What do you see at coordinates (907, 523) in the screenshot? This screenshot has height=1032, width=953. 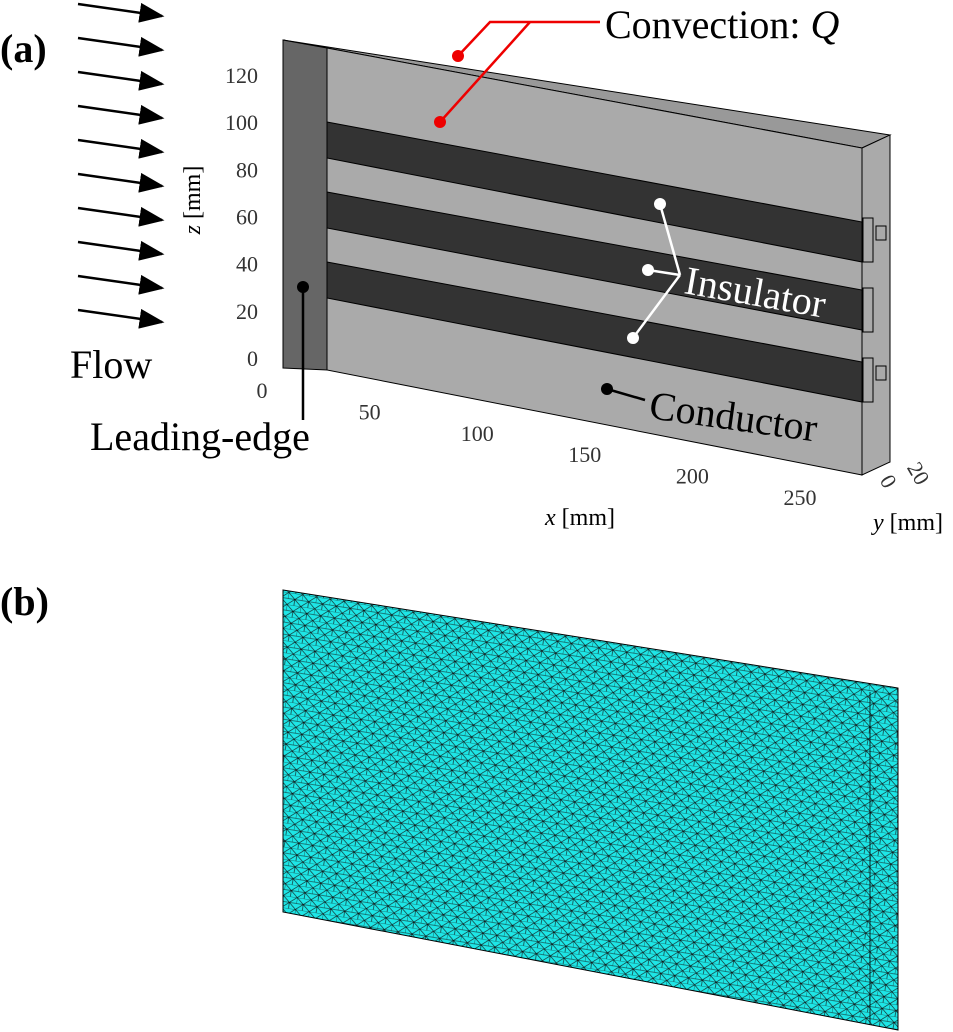 I see `y-axis-label: y [mm]` at bounding box center [907, 523].